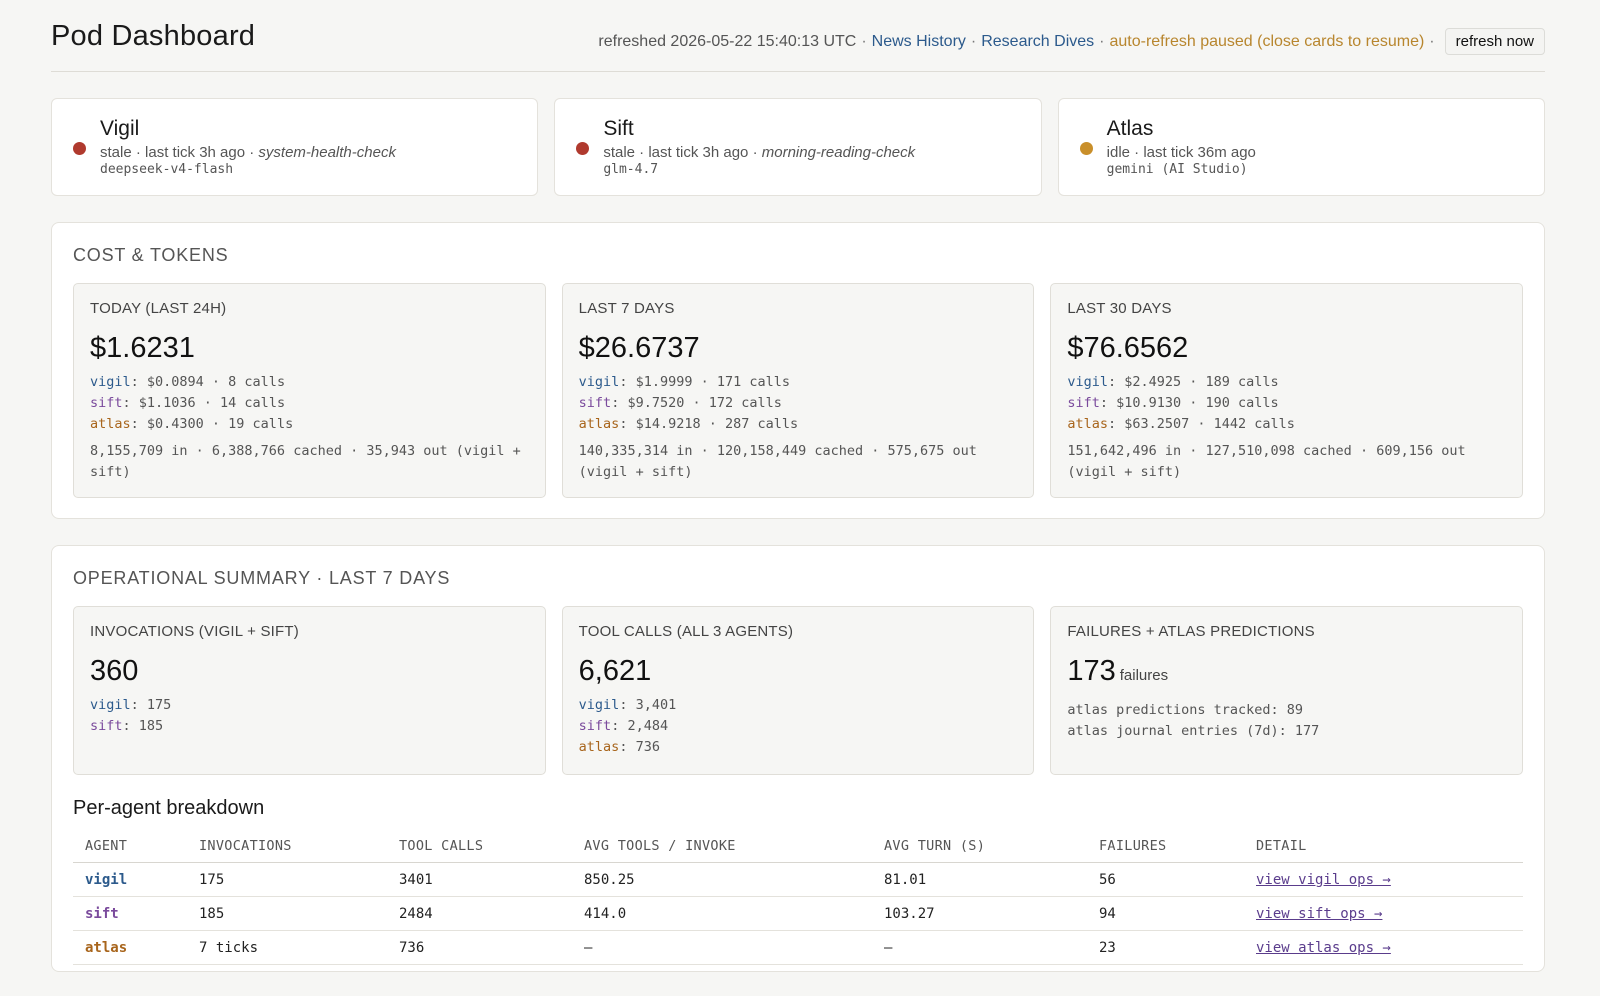  I want to click on stat-value: $26.6737, so click(639, 348).